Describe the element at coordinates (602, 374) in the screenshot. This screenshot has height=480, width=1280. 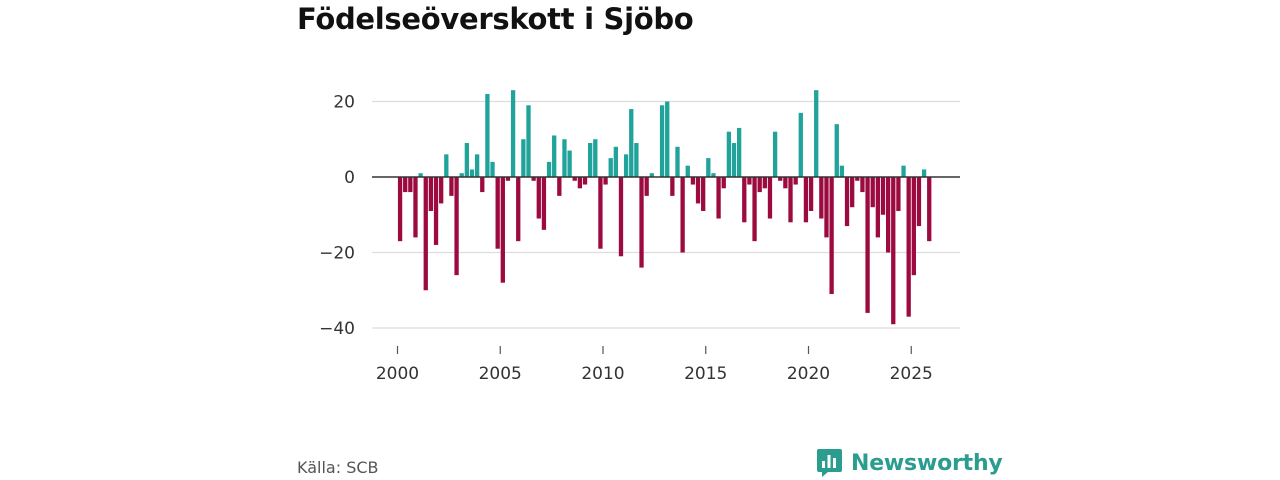
I see `x-tick-label: 2010` at that location.